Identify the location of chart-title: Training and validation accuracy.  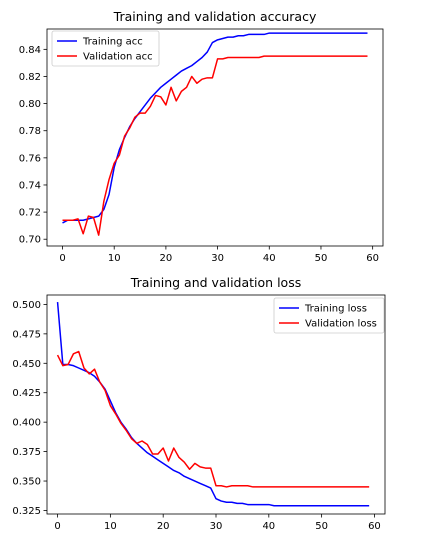
(215, 16).